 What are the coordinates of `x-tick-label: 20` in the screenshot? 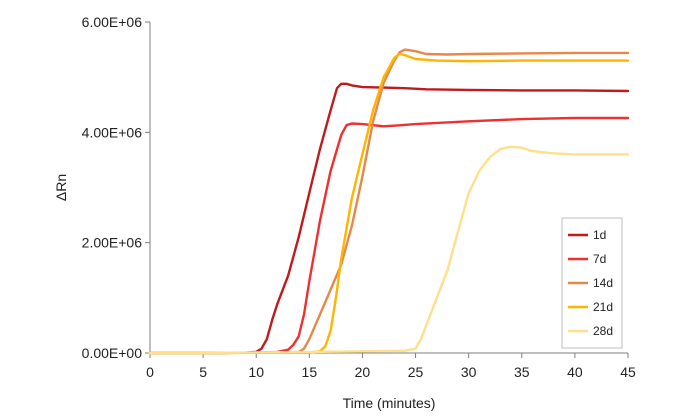 It's located at (363, 372).